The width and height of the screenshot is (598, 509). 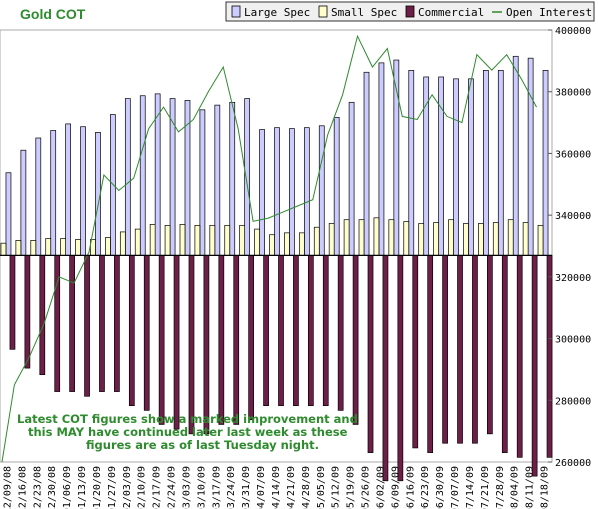 I want to click on x-tick-label: 05/19/09, so click(x=351, y=487).